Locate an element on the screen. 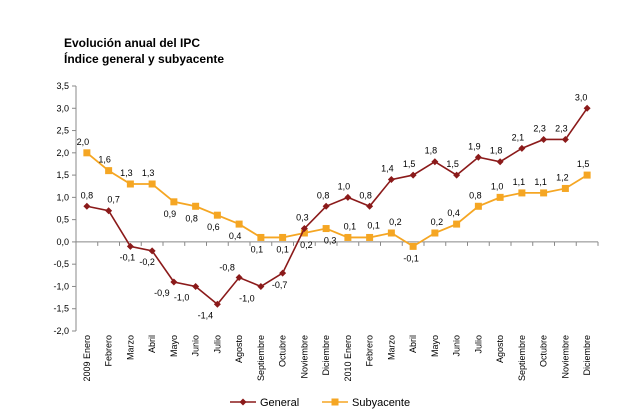 Image resolution: width=637 pixels, height=415 pixels. x-tick-label: Julio is located at coordinates (217, 344).